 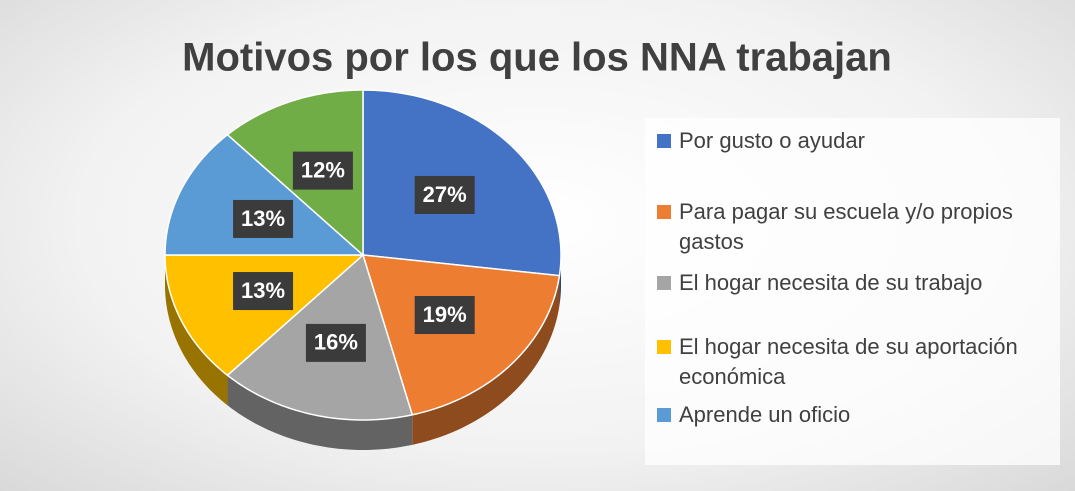 I want to click on pie-sides, so click(x=363, y=352).